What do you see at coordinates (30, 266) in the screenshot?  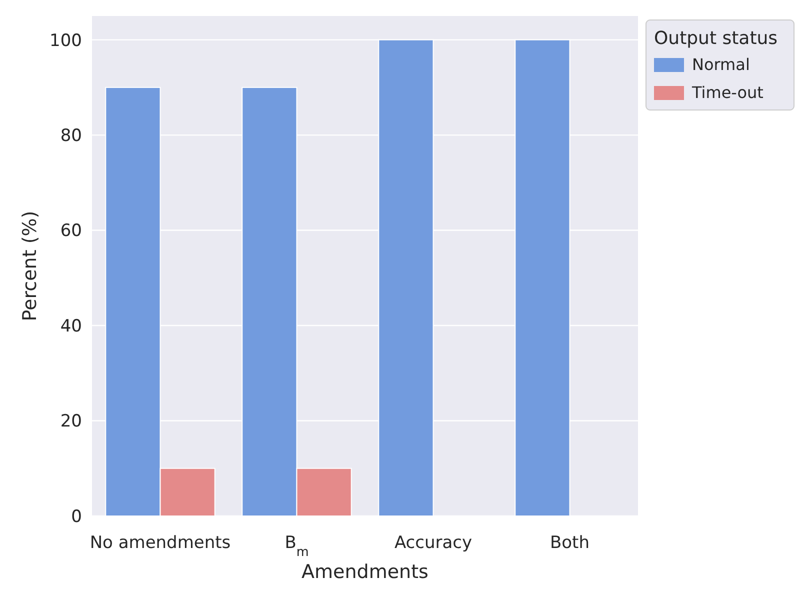 I see `y-axis-title: Percent (%)` at bounding box center [30, 266].